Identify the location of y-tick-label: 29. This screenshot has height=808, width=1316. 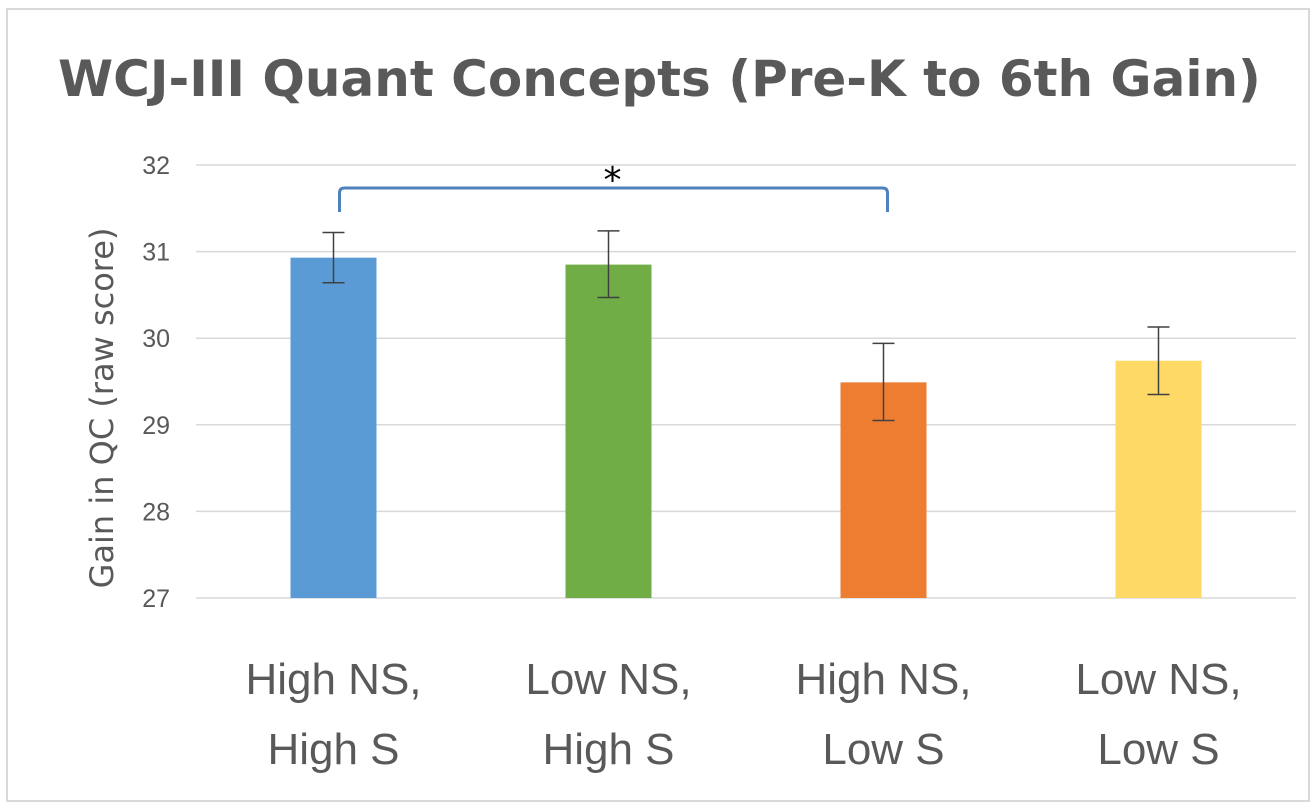
(156, 426).